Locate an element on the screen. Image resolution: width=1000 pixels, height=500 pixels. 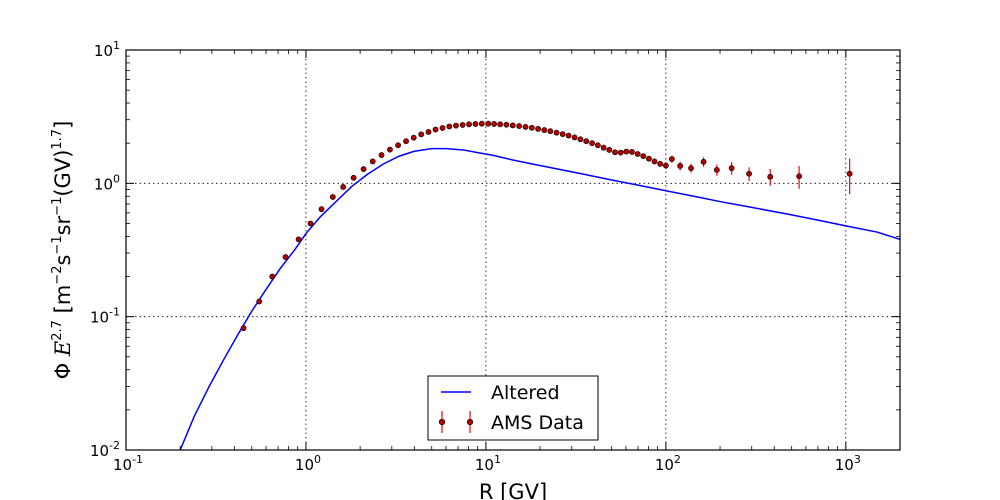
y-axis-label: Φ E2.7 [m−2s−1sr−1(GV)1.7] is located at coordinates (62, 250).